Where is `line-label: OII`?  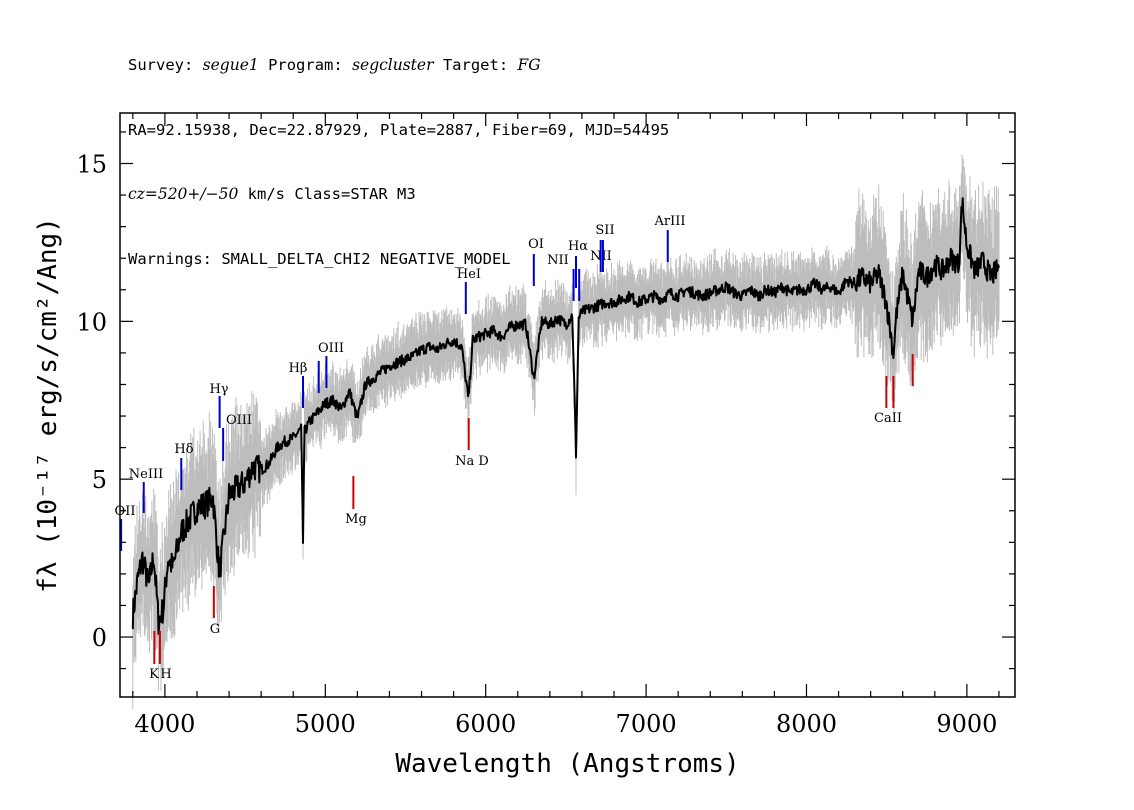 line-label: OII is located at coordinates (125, 511).